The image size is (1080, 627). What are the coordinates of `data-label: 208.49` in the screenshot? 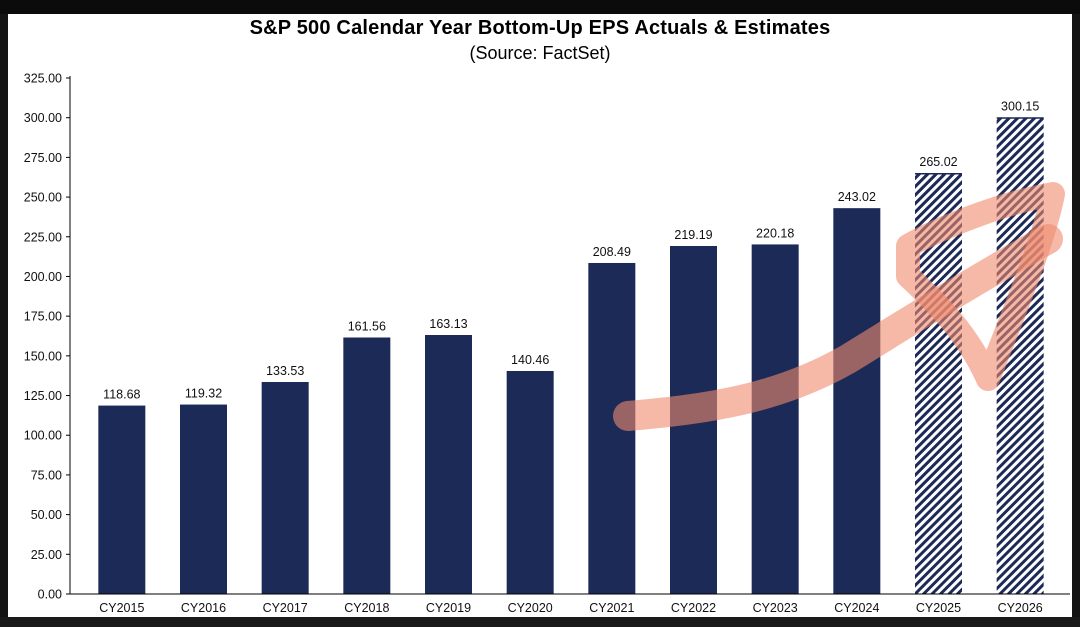 It's located at (612, 252).